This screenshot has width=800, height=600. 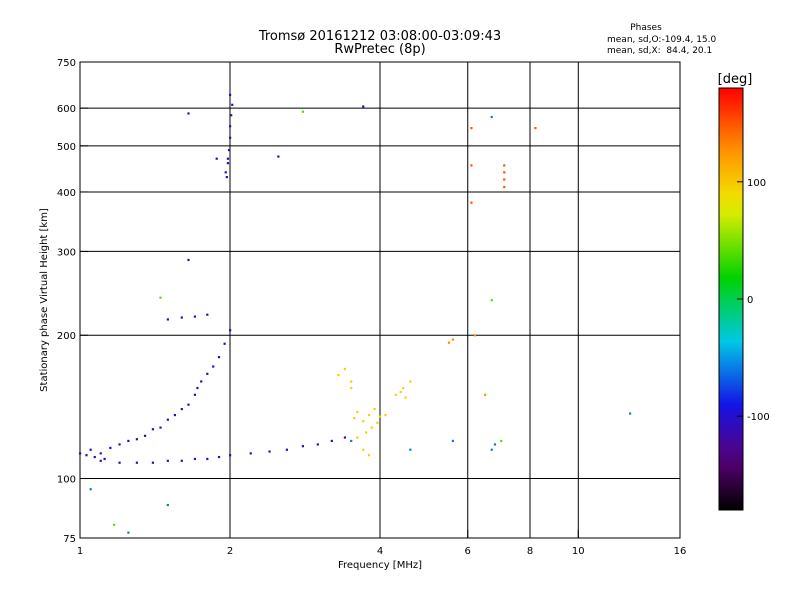 What do you see at coordinates (744, 299) in the screenshot?
I see `colorbar: 100 0 -100` at bounding box center [744, 299].